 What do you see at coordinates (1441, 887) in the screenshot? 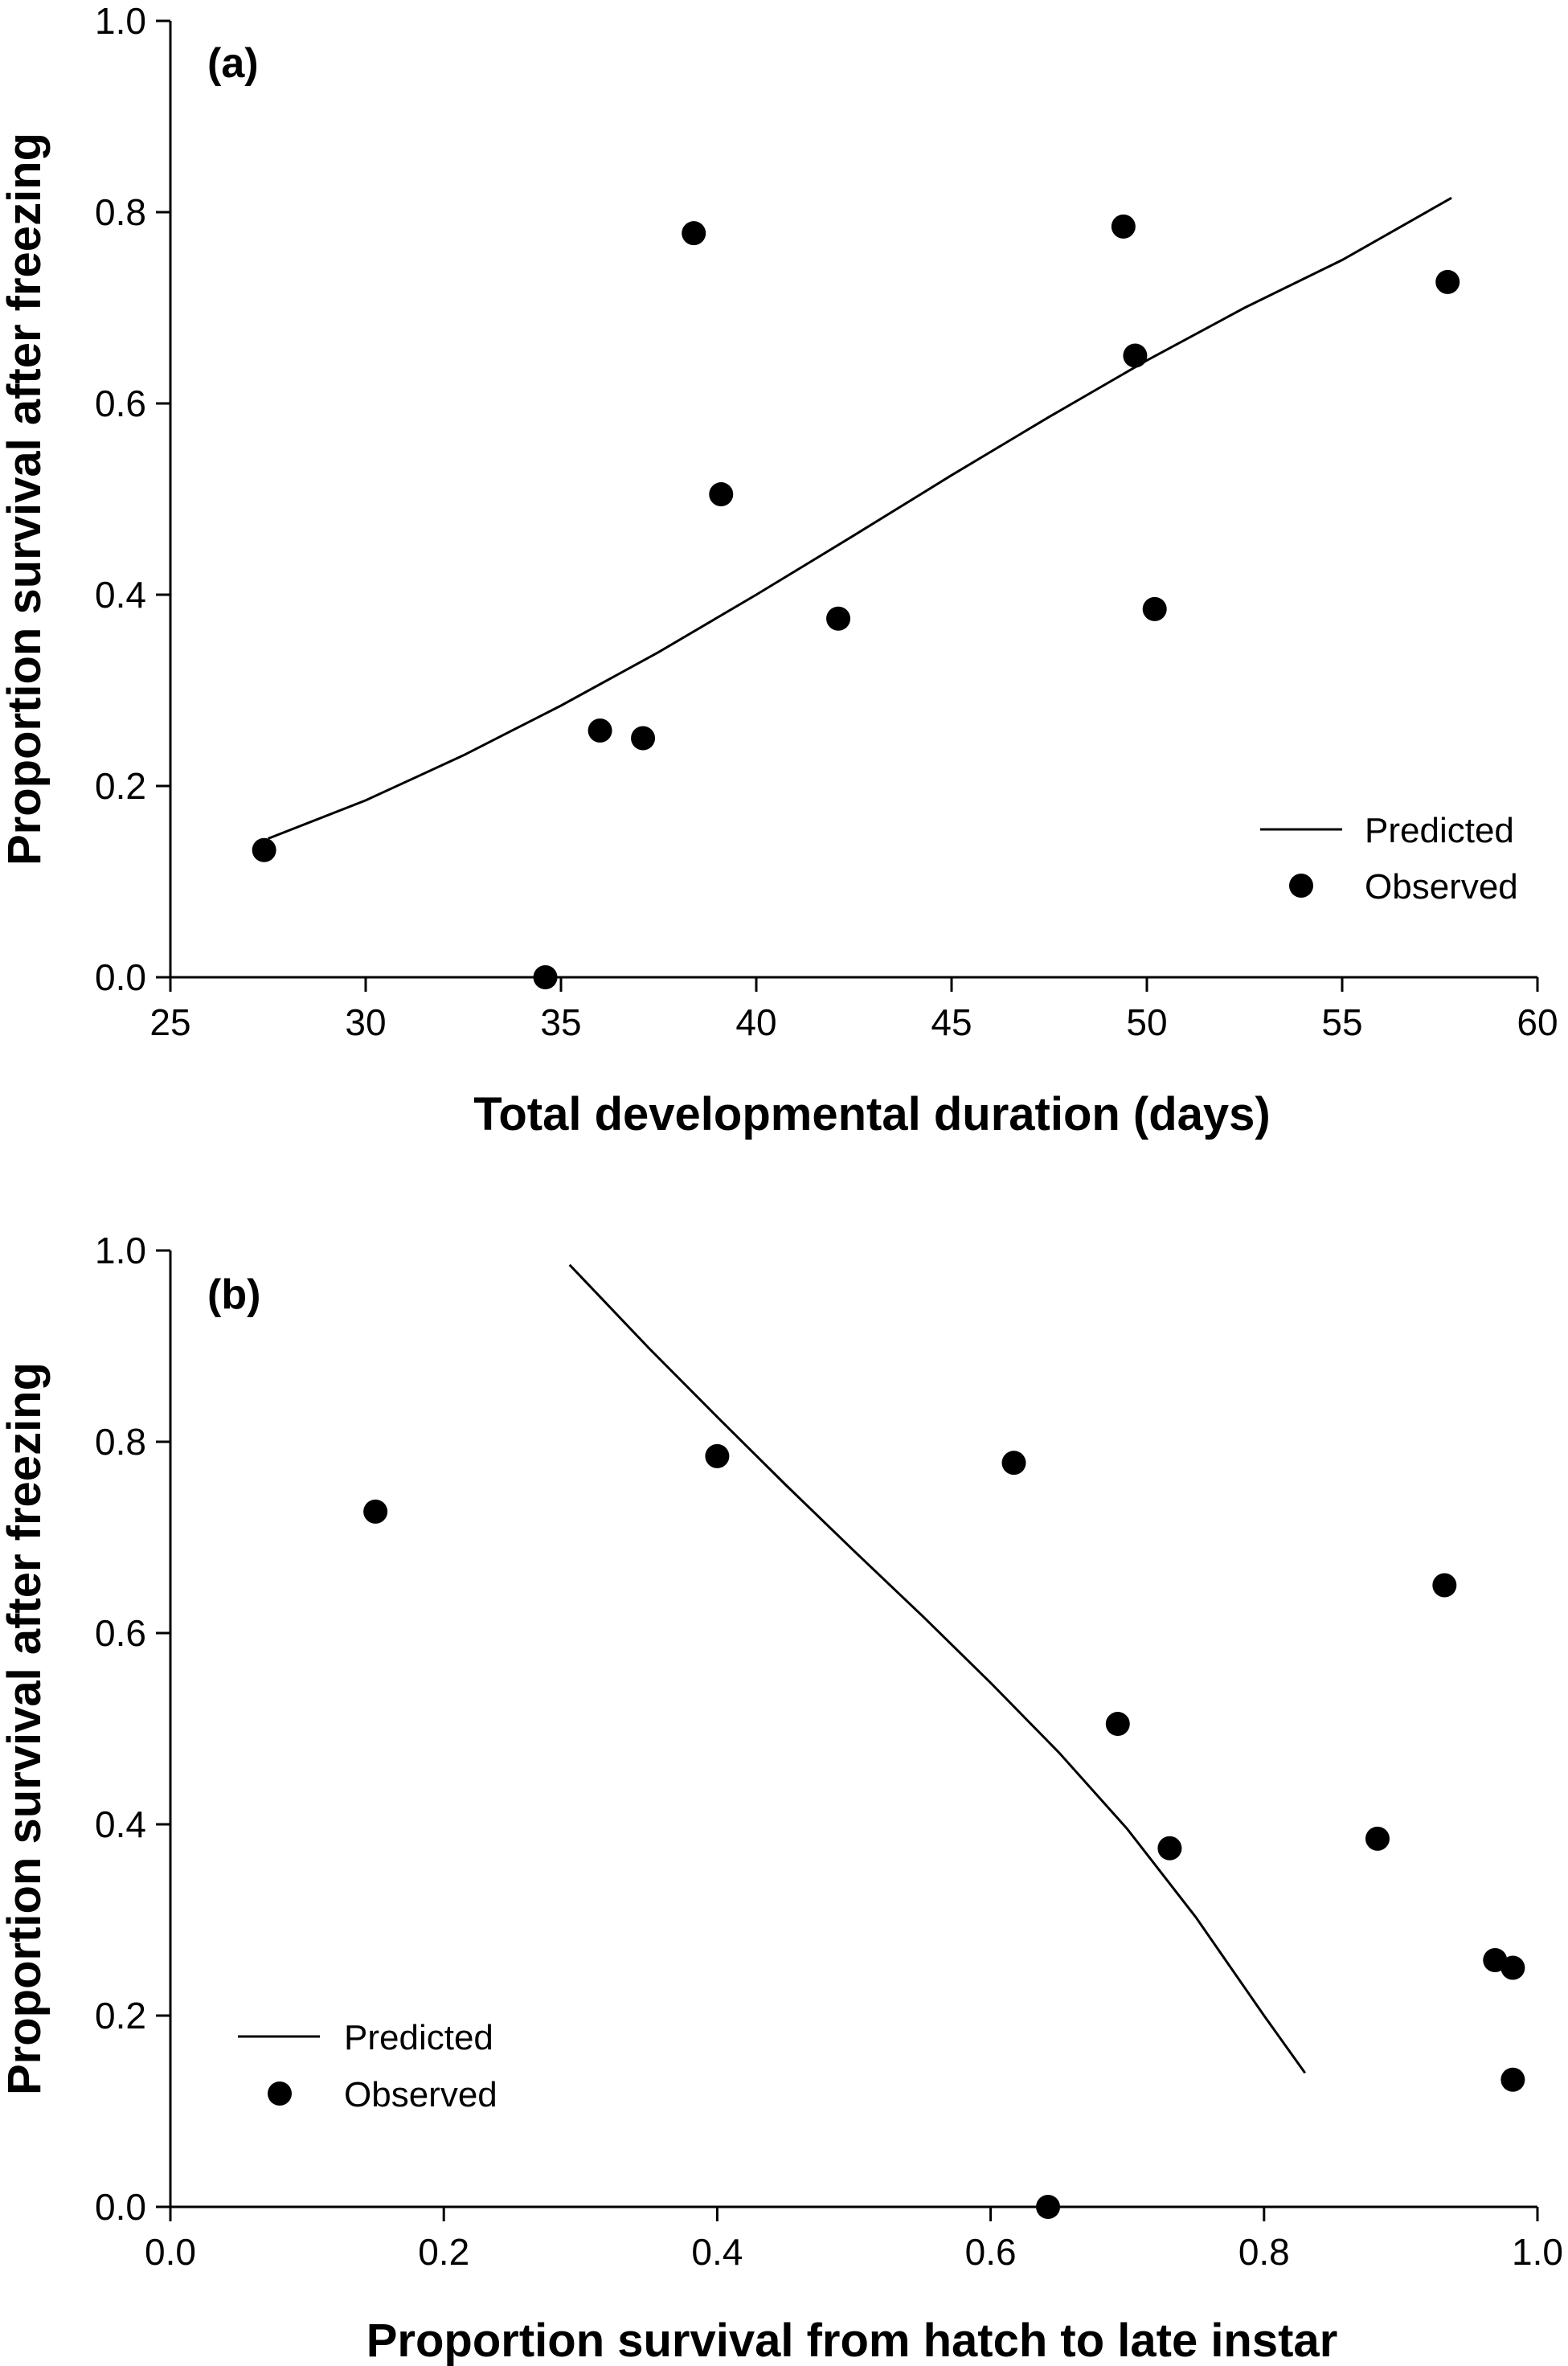
I see `panel-a-legend-observed: Observed` at bounding box center [1441, 887].